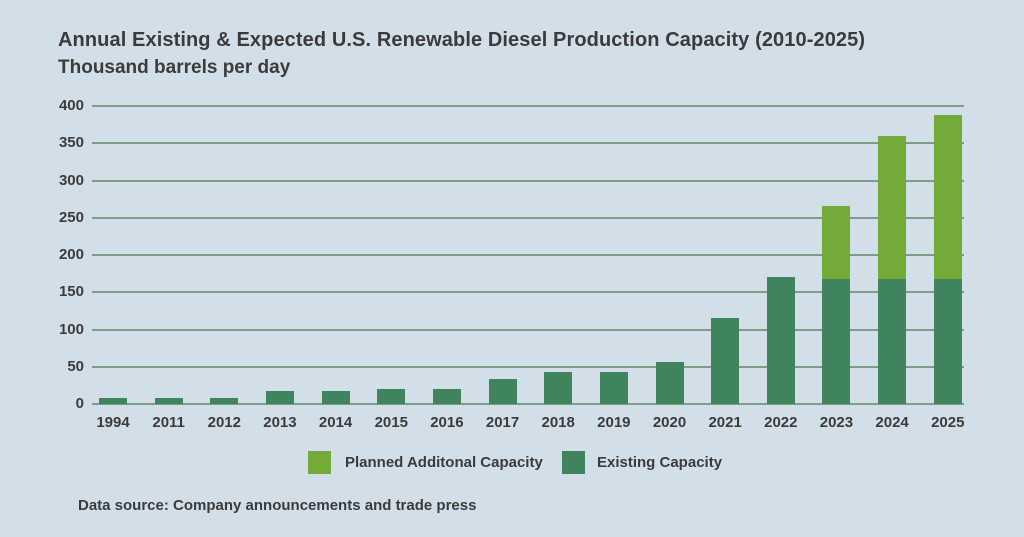  What do you see at coordinates (168, 401) in the screenshot?
I see `bar-2011-existing` at bounding box center [168, 401].